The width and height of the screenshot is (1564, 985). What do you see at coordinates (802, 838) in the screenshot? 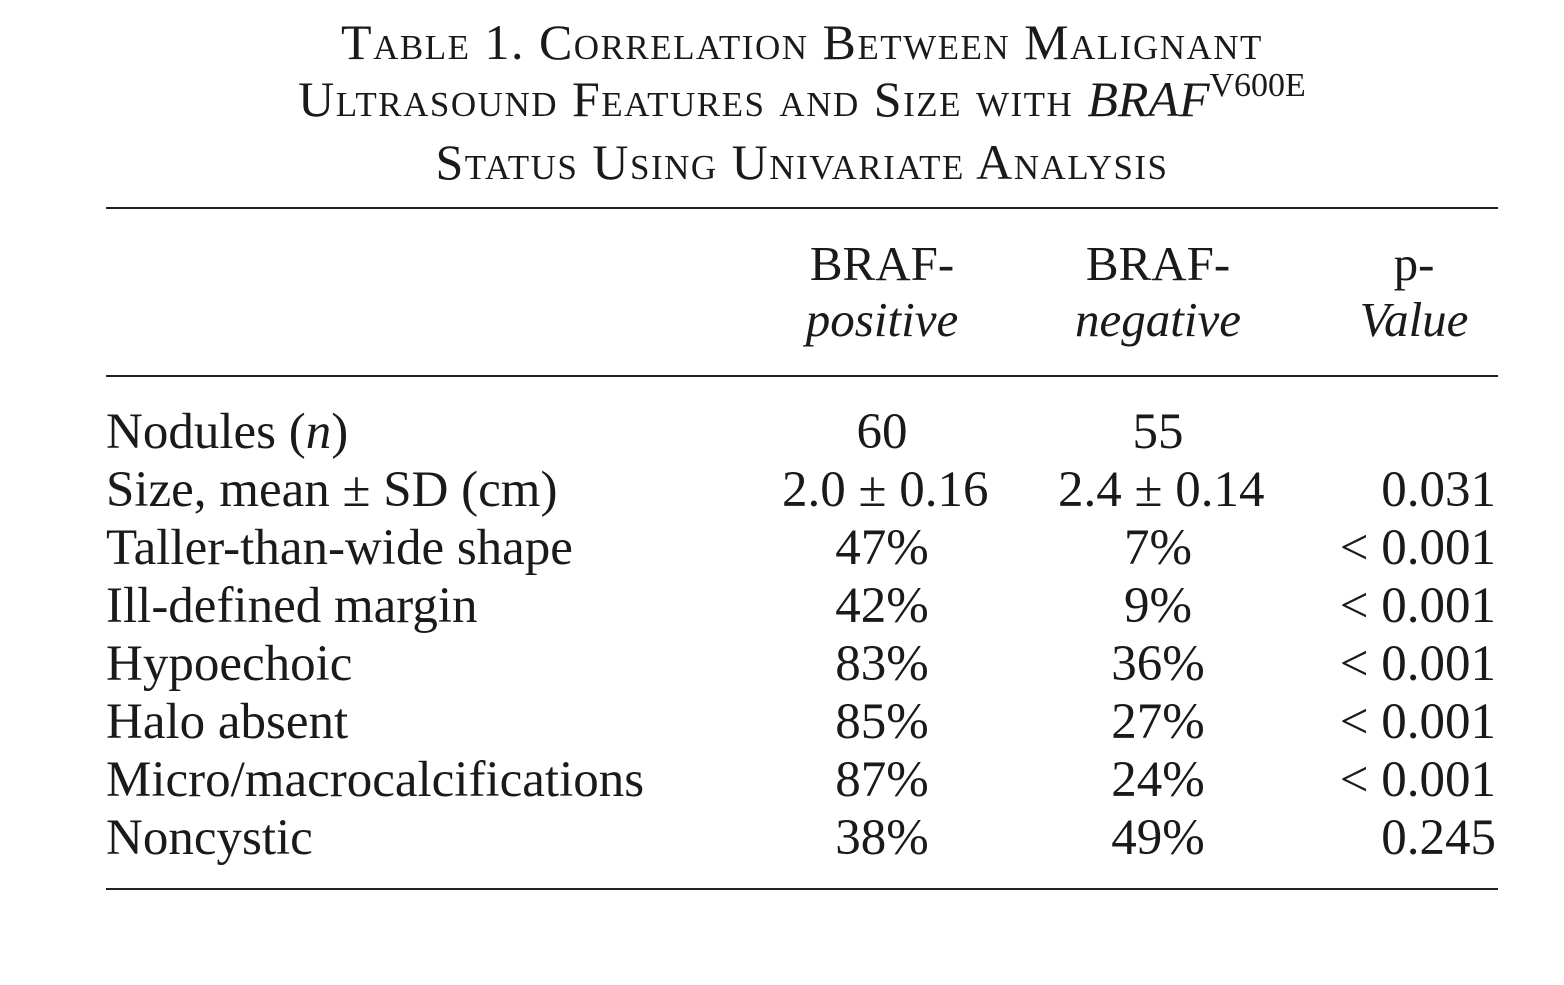
I see `table-row: Noncystic 38% 49% 0.245` at bounding box center [802, 838].